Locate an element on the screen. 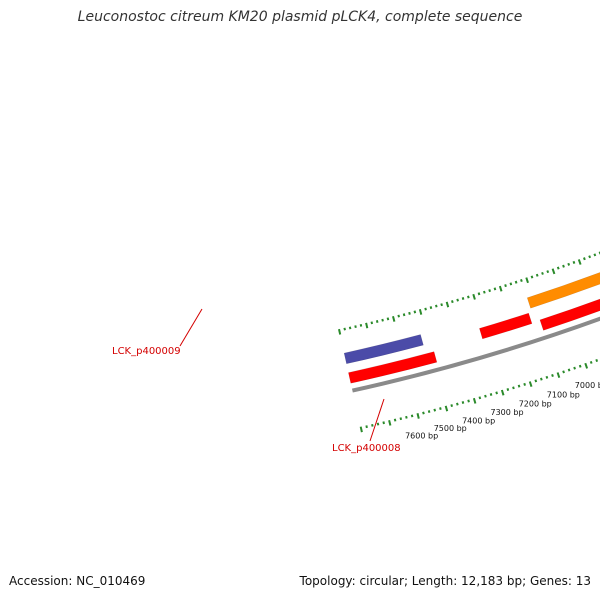  plasmid-backbone is located at coordinates (475, 354).